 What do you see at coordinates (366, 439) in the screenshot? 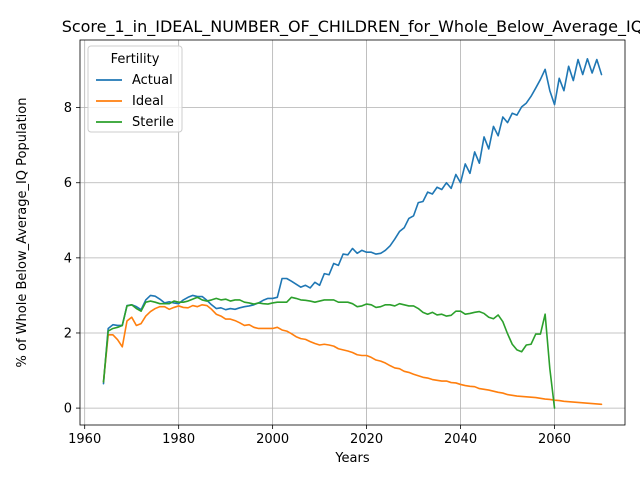
I see `x-tick-label: 2020` at bounding box center [366, 439].